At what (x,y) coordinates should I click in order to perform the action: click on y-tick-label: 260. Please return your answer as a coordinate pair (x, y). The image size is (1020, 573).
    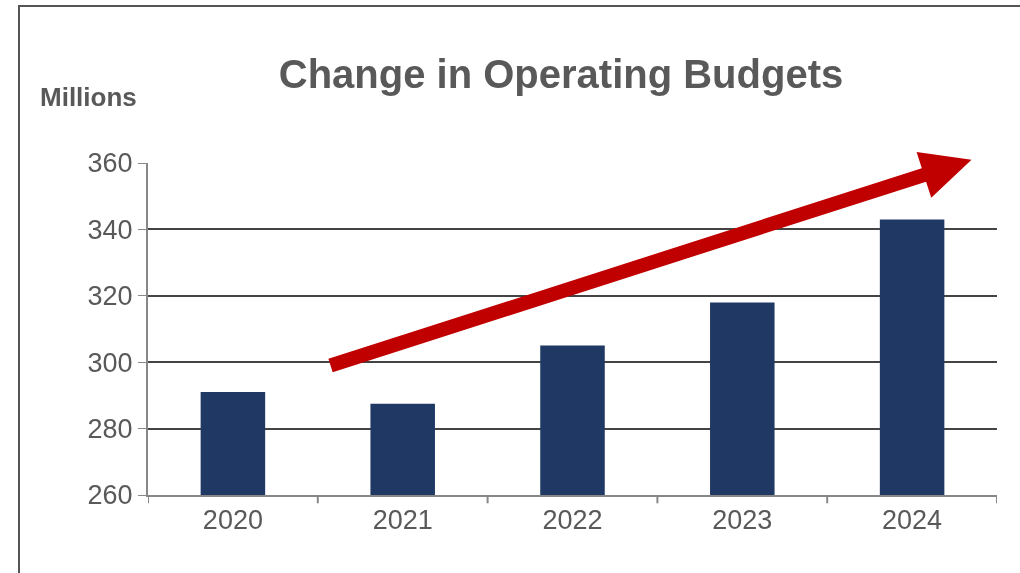
    Looking at the image, I should click on (110, 495).